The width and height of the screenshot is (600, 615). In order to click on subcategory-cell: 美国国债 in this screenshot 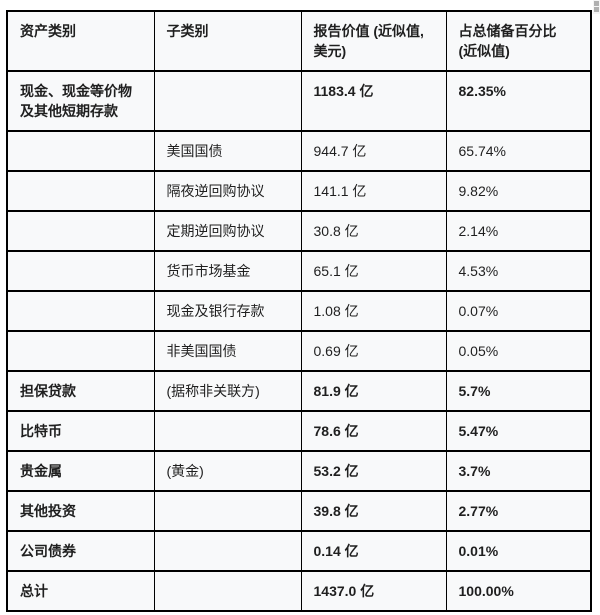, I will do `click(227, 151)`.